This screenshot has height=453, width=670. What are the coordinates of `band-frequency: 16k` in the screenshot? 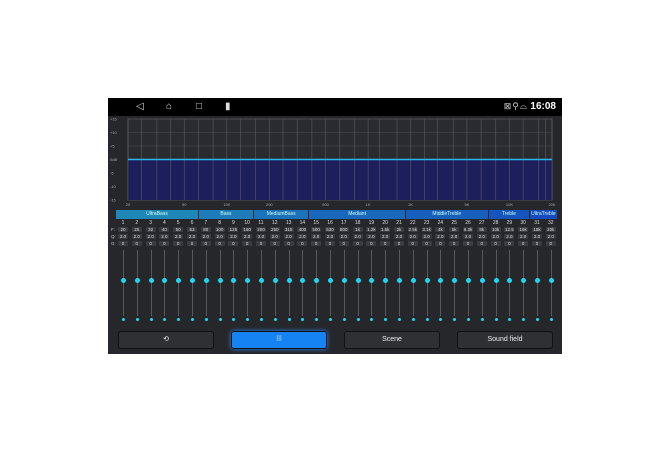 It's located at (523, 229).